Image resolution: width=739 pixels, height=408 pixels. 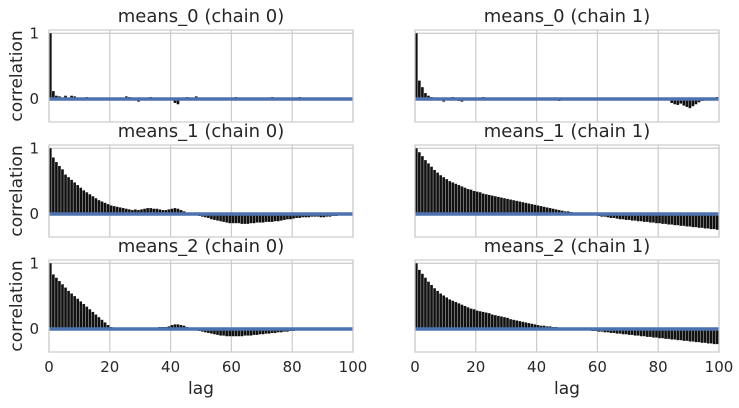 What do you see at coordinates (34, 329) in the screenshot?
I see `y-tick-label: 0` at bounding box center [34, 329].